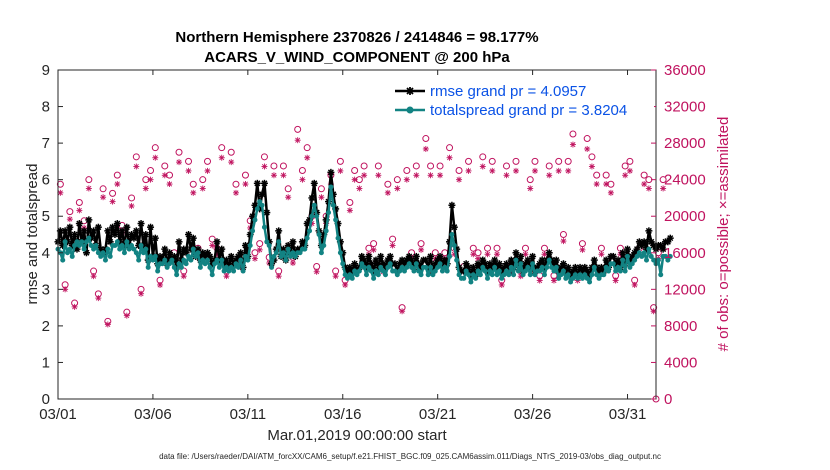 This screenshot has width=830, height=470. I want to click on y-axis-left-label: rmse and totalspread, so click(32, 234).